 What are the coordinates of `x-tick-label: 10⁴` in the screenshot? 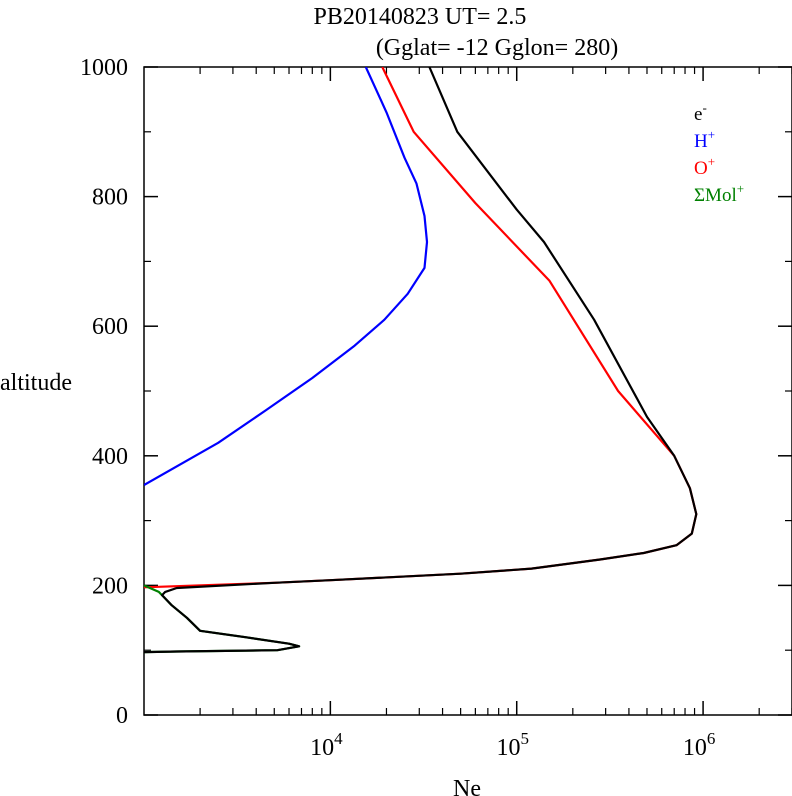 It's located at (326, 745).